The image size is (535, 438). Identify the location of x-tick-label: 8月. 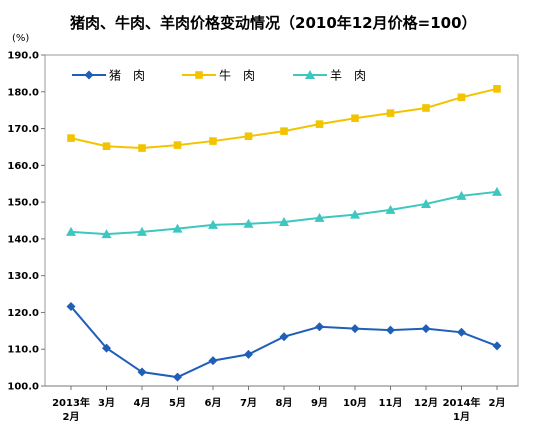
(284, 403).